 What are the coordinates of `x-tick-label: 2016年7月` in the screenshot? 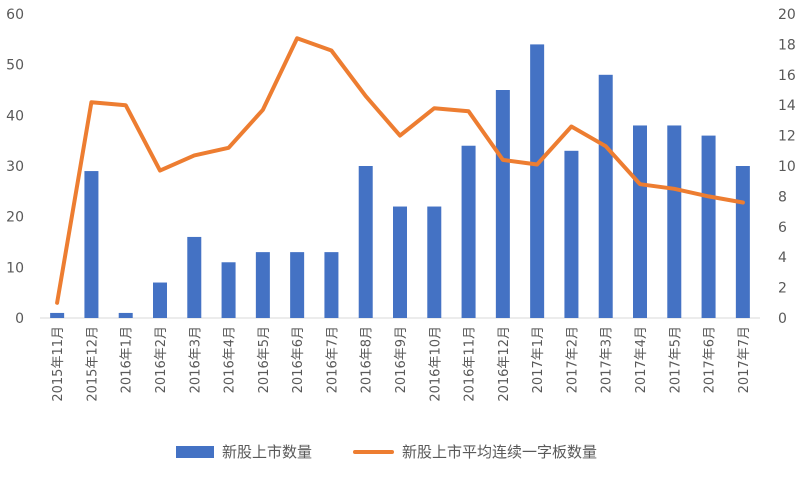 It's located at (332, 359).